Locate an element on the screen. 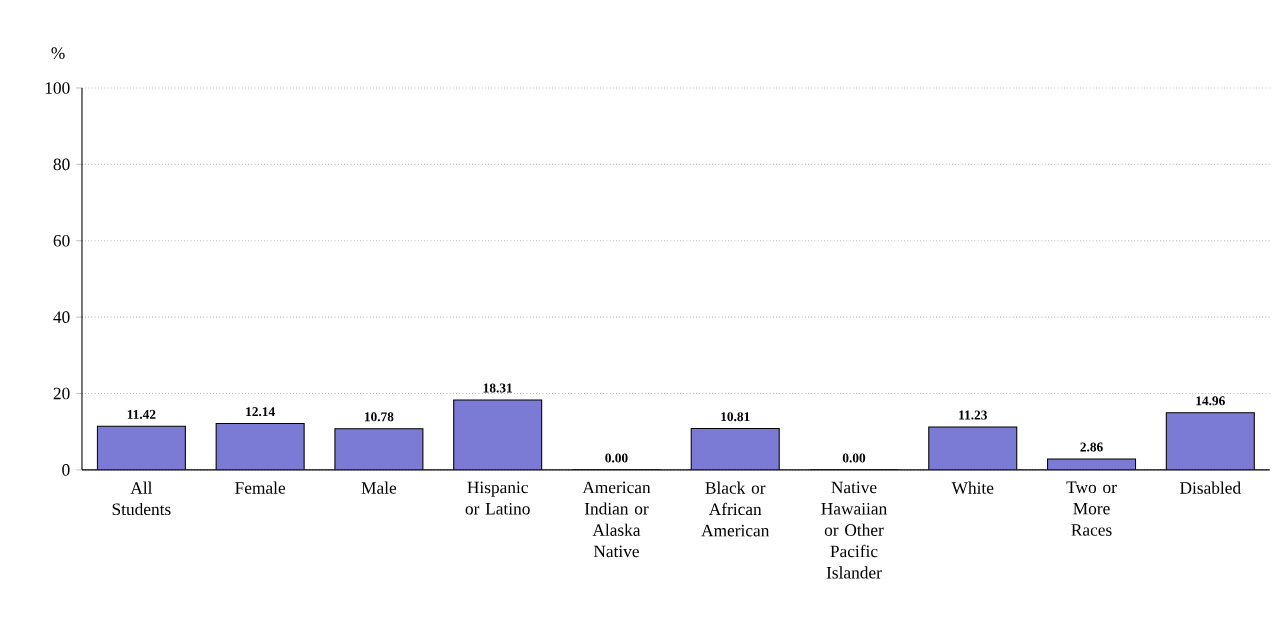 This screenshot has height=640, width=1281. data-label: 11.23 is located at coordinates (973, 415).